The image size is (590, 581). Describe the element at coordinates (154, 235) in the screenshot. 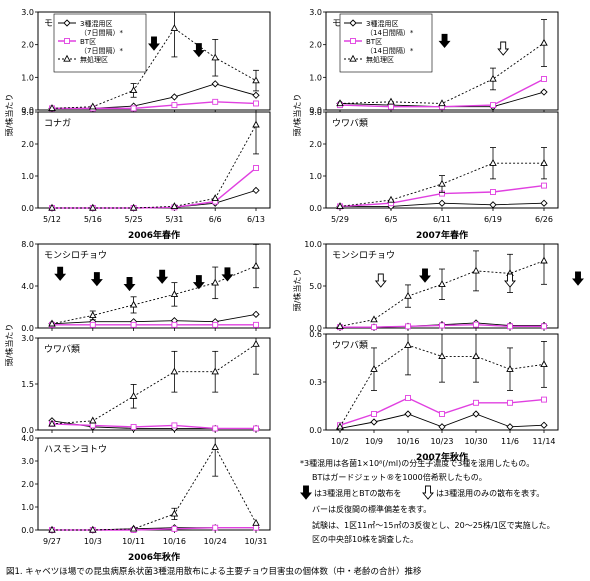

I see `season-label: 2006年春作` at that location.